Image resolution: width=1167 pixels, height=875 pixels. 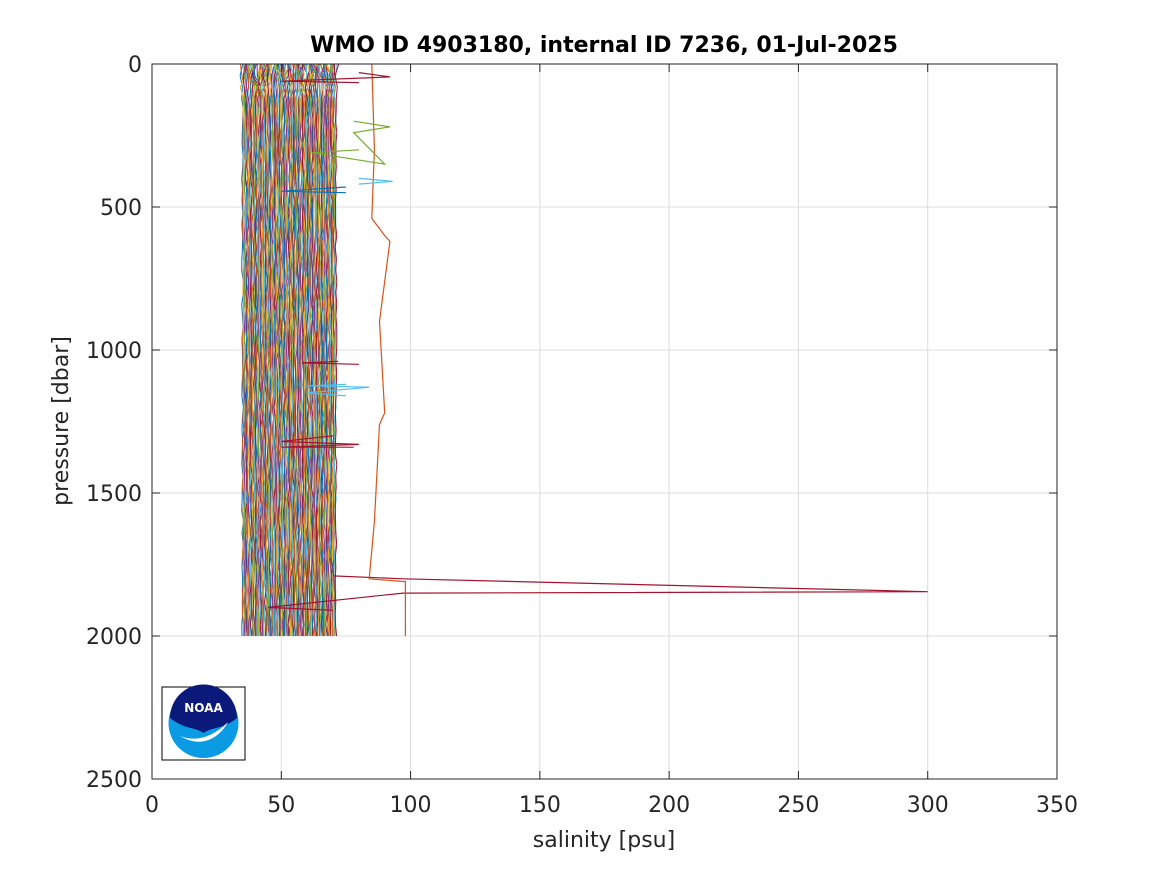 I want to click on y-axis-label: pressure [dbar], so click(x=61, y=421).